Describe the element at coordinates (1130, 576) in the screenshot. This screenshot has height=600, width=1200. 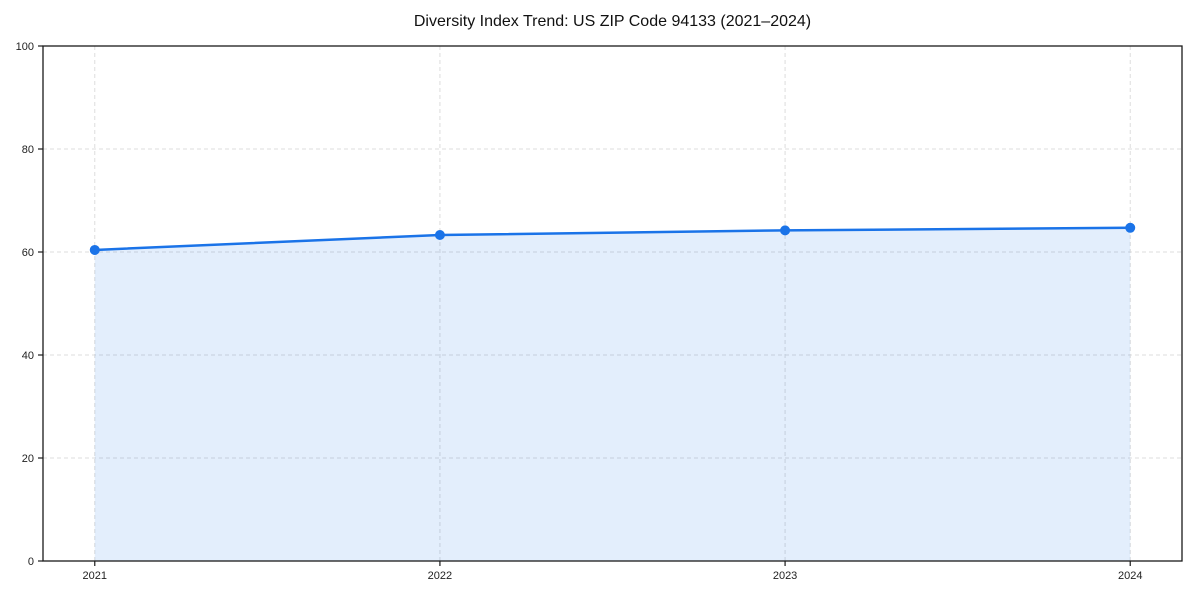
I see `x-tick-label: 2024` at that location.